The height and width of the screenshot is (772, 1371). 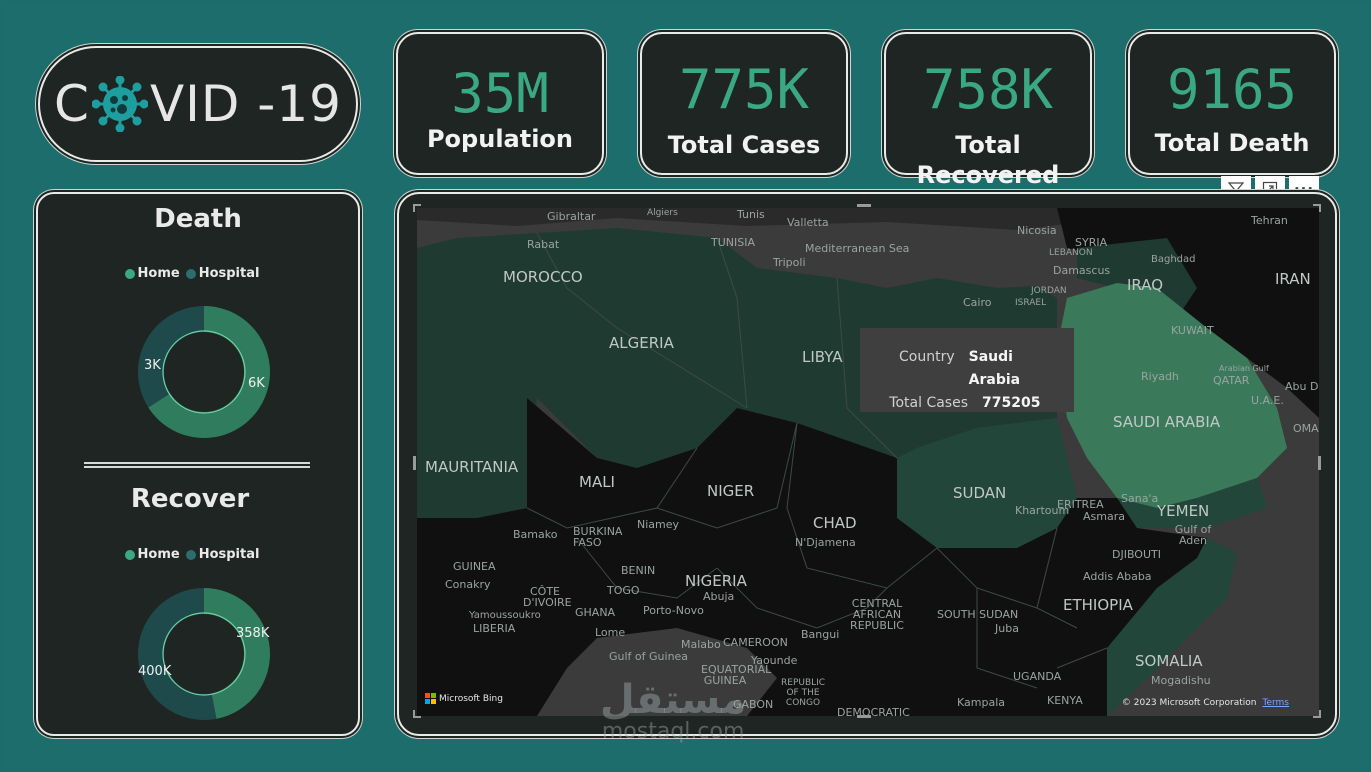 I want to click on logo-suffix: VID -19, so click(x=245, y=104).